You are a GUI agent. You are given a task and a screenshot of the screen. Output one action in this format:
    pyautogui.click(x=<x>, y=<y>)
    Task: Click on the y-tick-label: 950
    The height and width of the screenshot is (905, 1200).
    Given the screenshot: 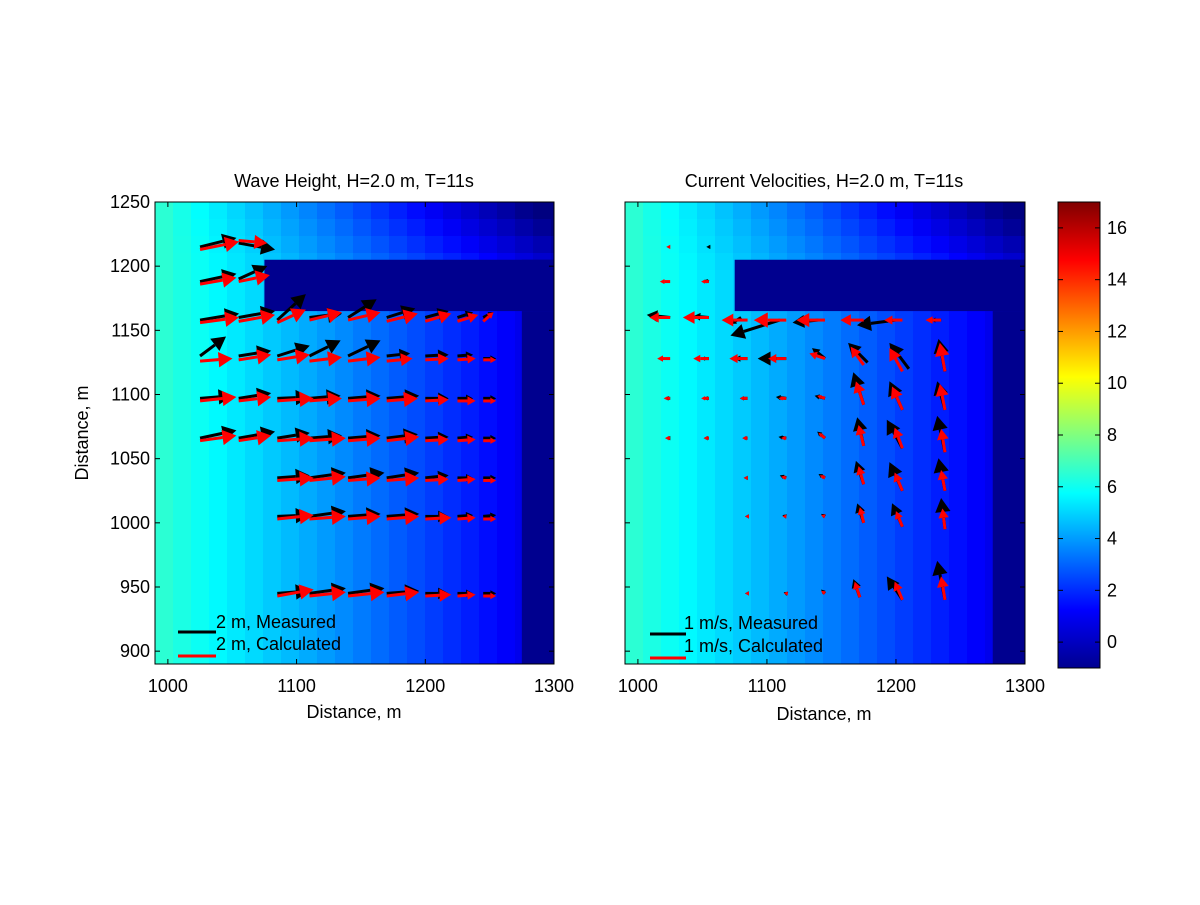 What is the action you would take?
    pyautogui.click(x=135, y=587)
    